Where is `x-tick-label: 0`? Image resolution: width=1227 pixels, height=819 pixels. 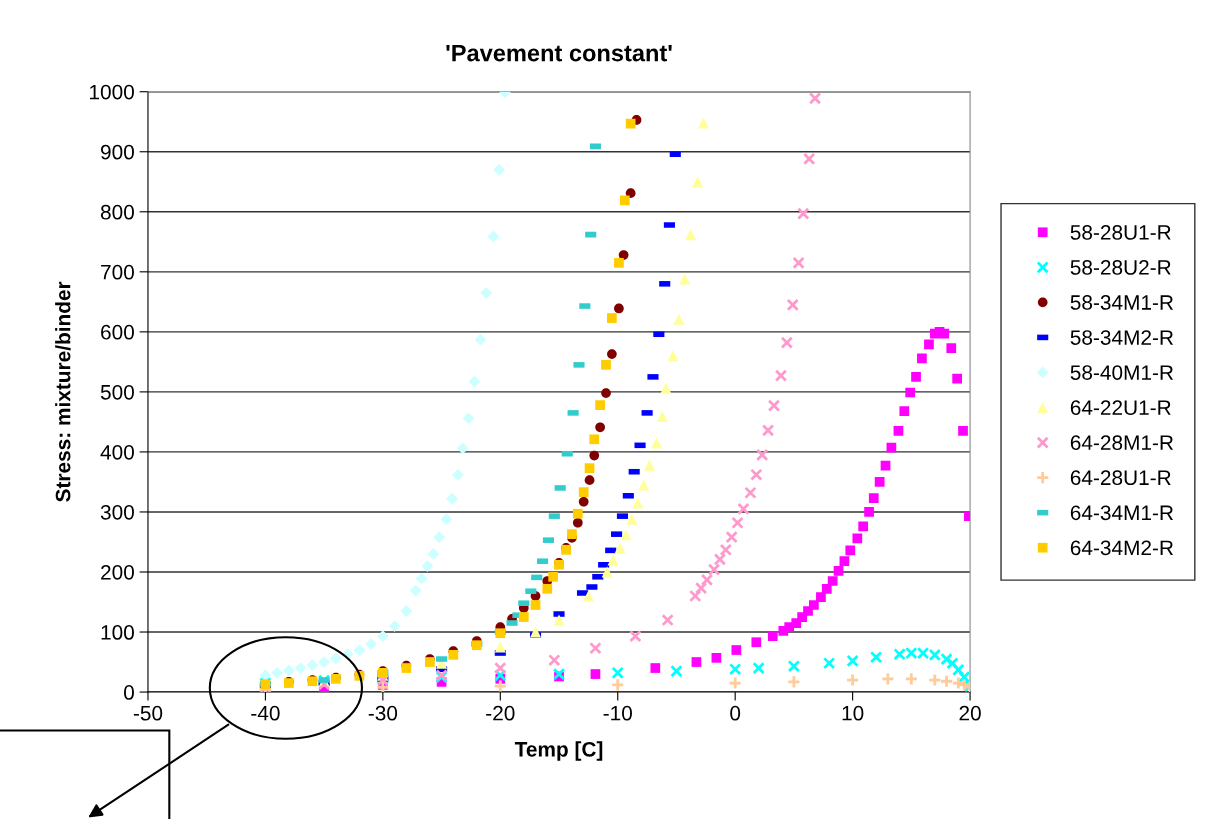 x-tick-label: 0 is located at coordinates (735, 713).